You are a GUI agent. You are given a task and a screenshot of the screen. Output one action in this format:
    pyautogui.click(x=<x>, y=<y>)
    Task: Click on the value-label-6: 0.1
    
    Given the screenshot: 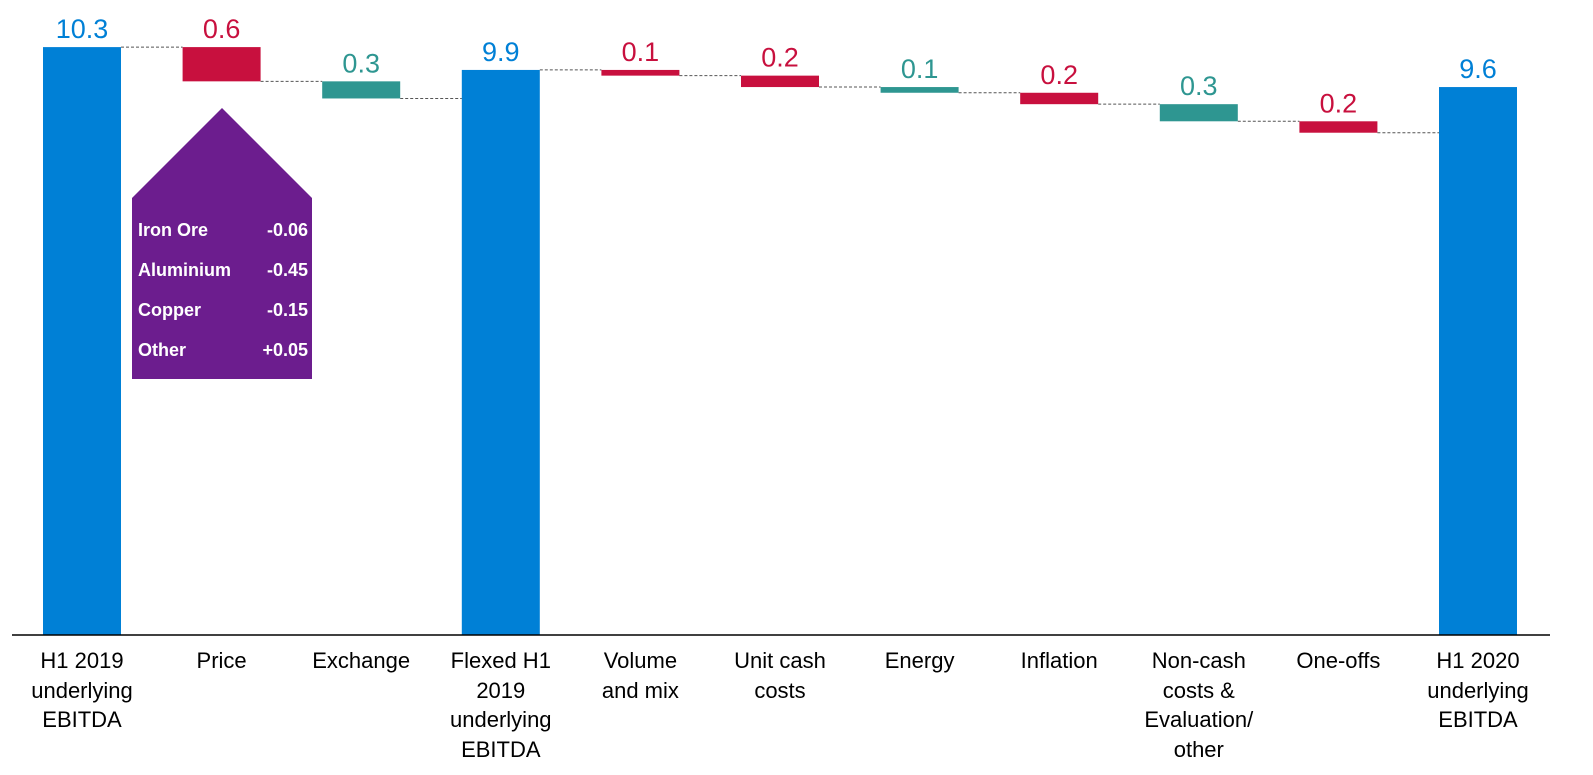 What is the action you would take?
    pyautogui.click(x=920, y=69)
    